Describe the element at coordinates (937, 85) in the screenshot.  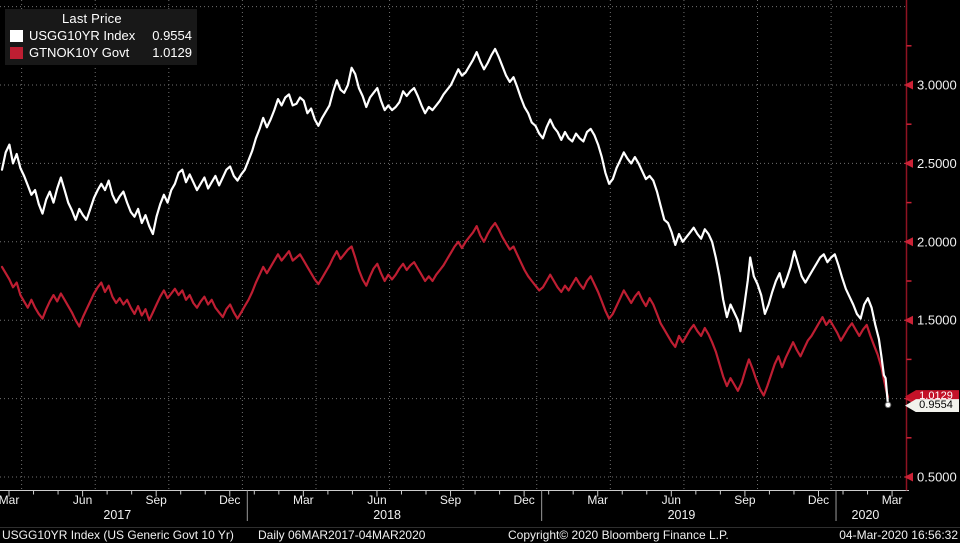
I see `y-axis-tick-label: 3.0000` at that location.